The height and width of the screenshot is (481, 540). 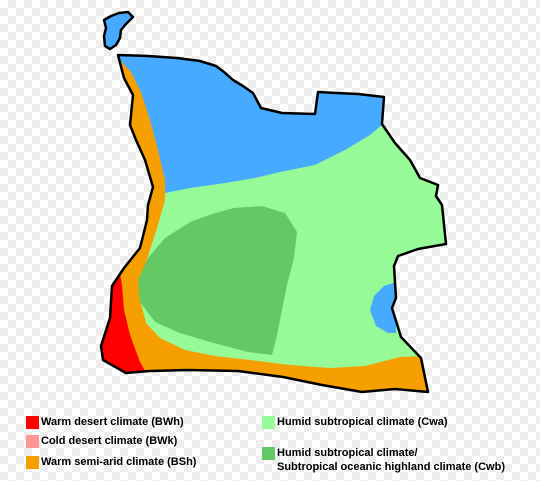 What do you see at coordinates (268, 422) in the screenshot?
I see `legend-swatch-cwa` at bounding box center [268, 422].